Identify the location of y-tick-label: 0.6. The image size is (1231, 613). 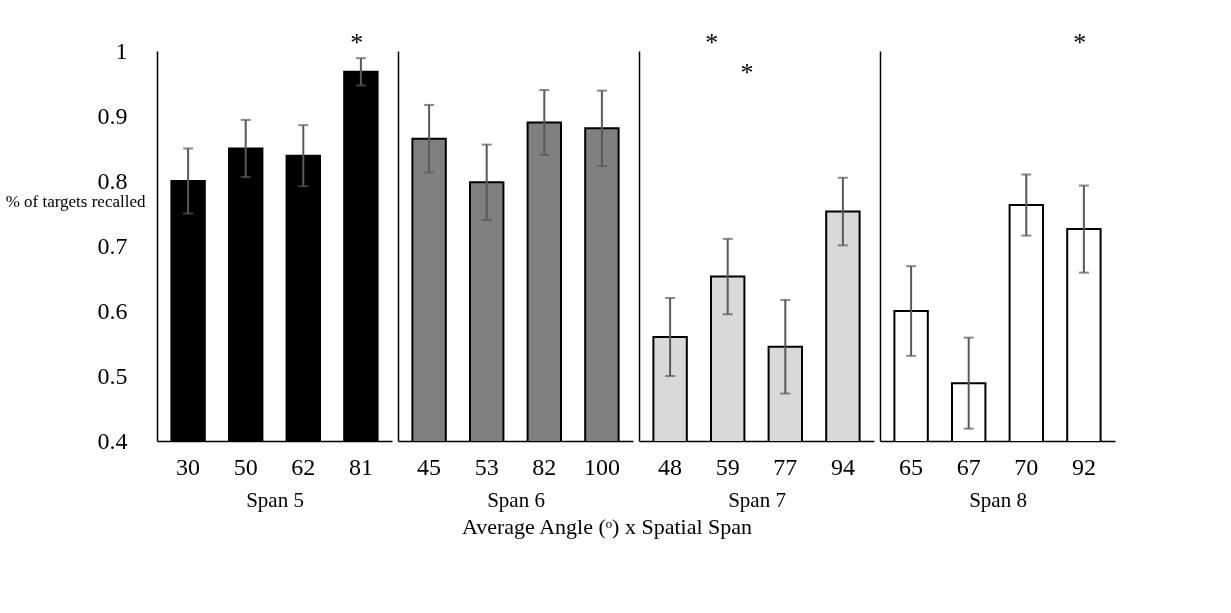
(112, 310).